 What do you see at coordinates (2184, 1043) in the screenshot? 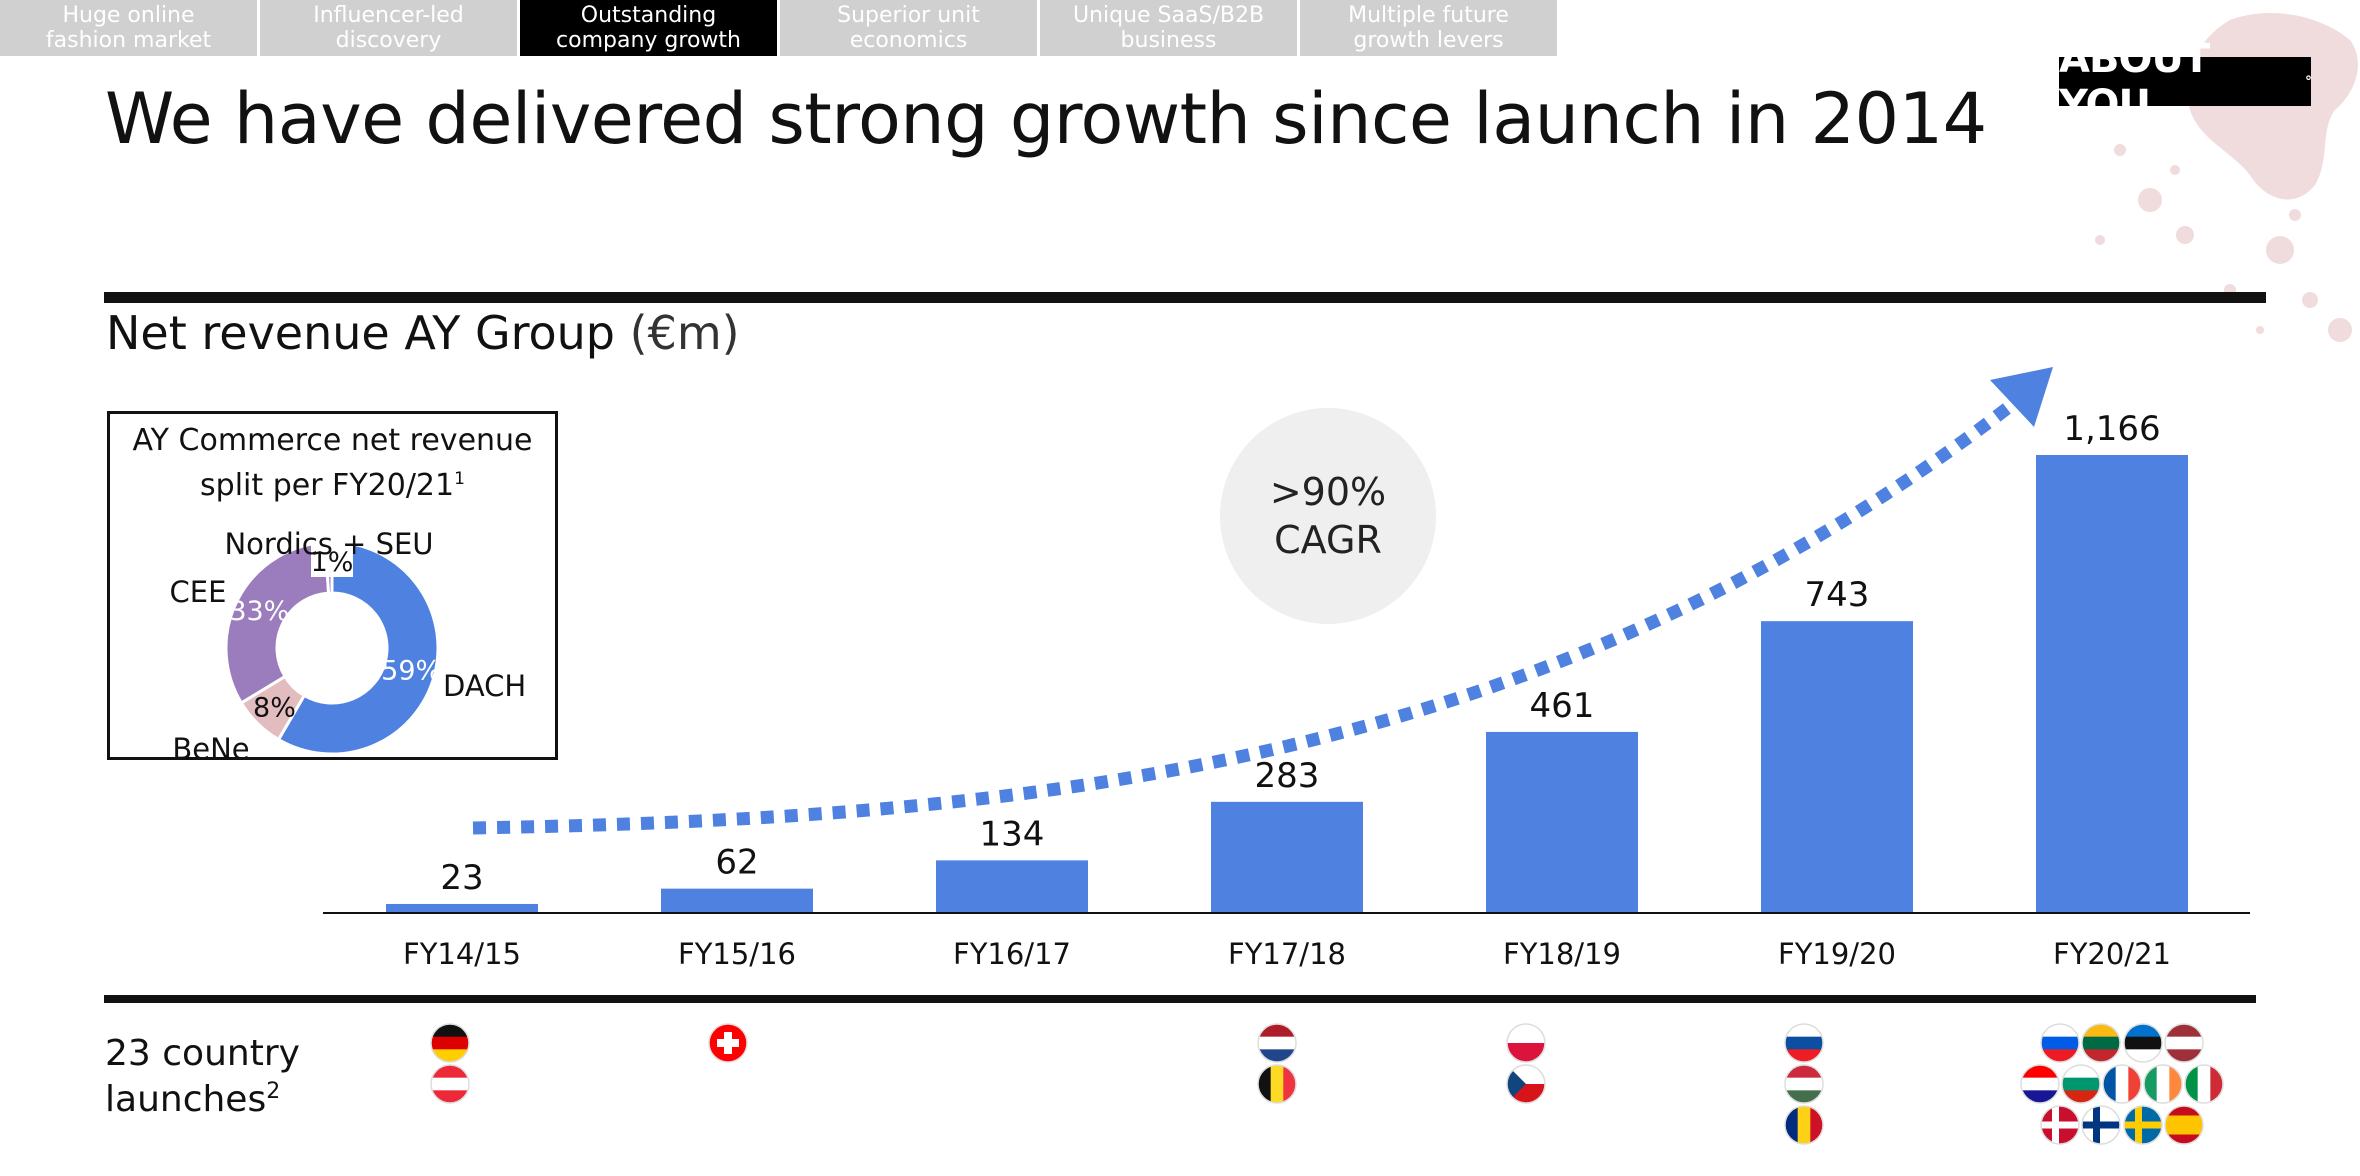
I see `latvia-flag` at bounding box center [2184, 1043].